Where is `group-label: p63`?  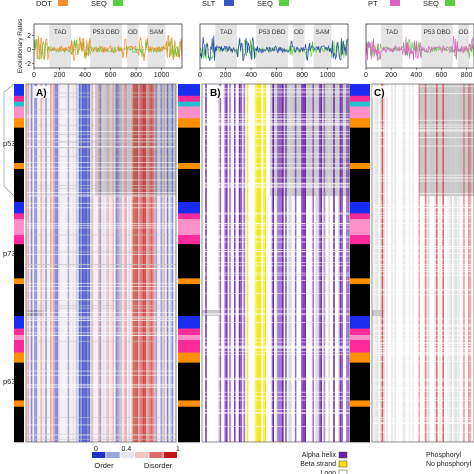
group-label: p63 is located at coordinates (9, 381).